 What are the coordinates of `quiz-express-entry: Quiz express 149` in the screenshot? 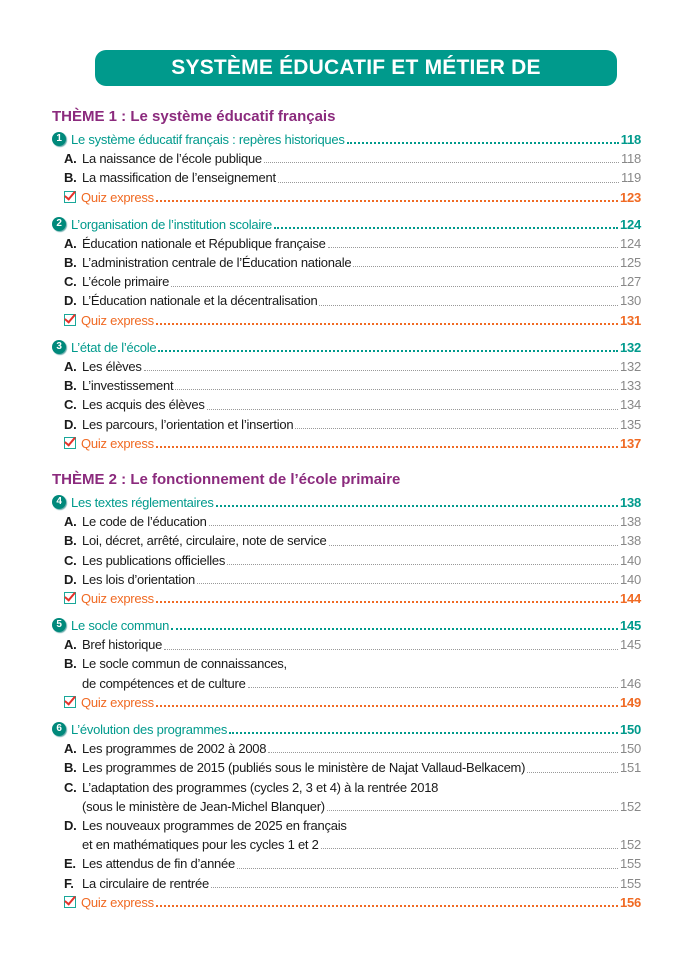 It's located at (346, 702).